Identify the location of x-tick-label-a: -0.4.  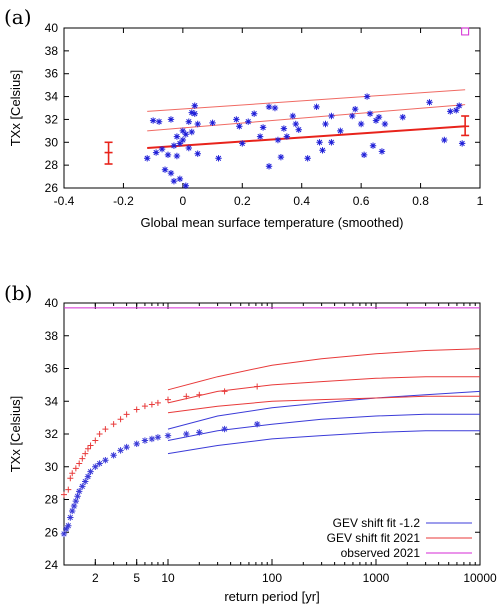
(64, 201).